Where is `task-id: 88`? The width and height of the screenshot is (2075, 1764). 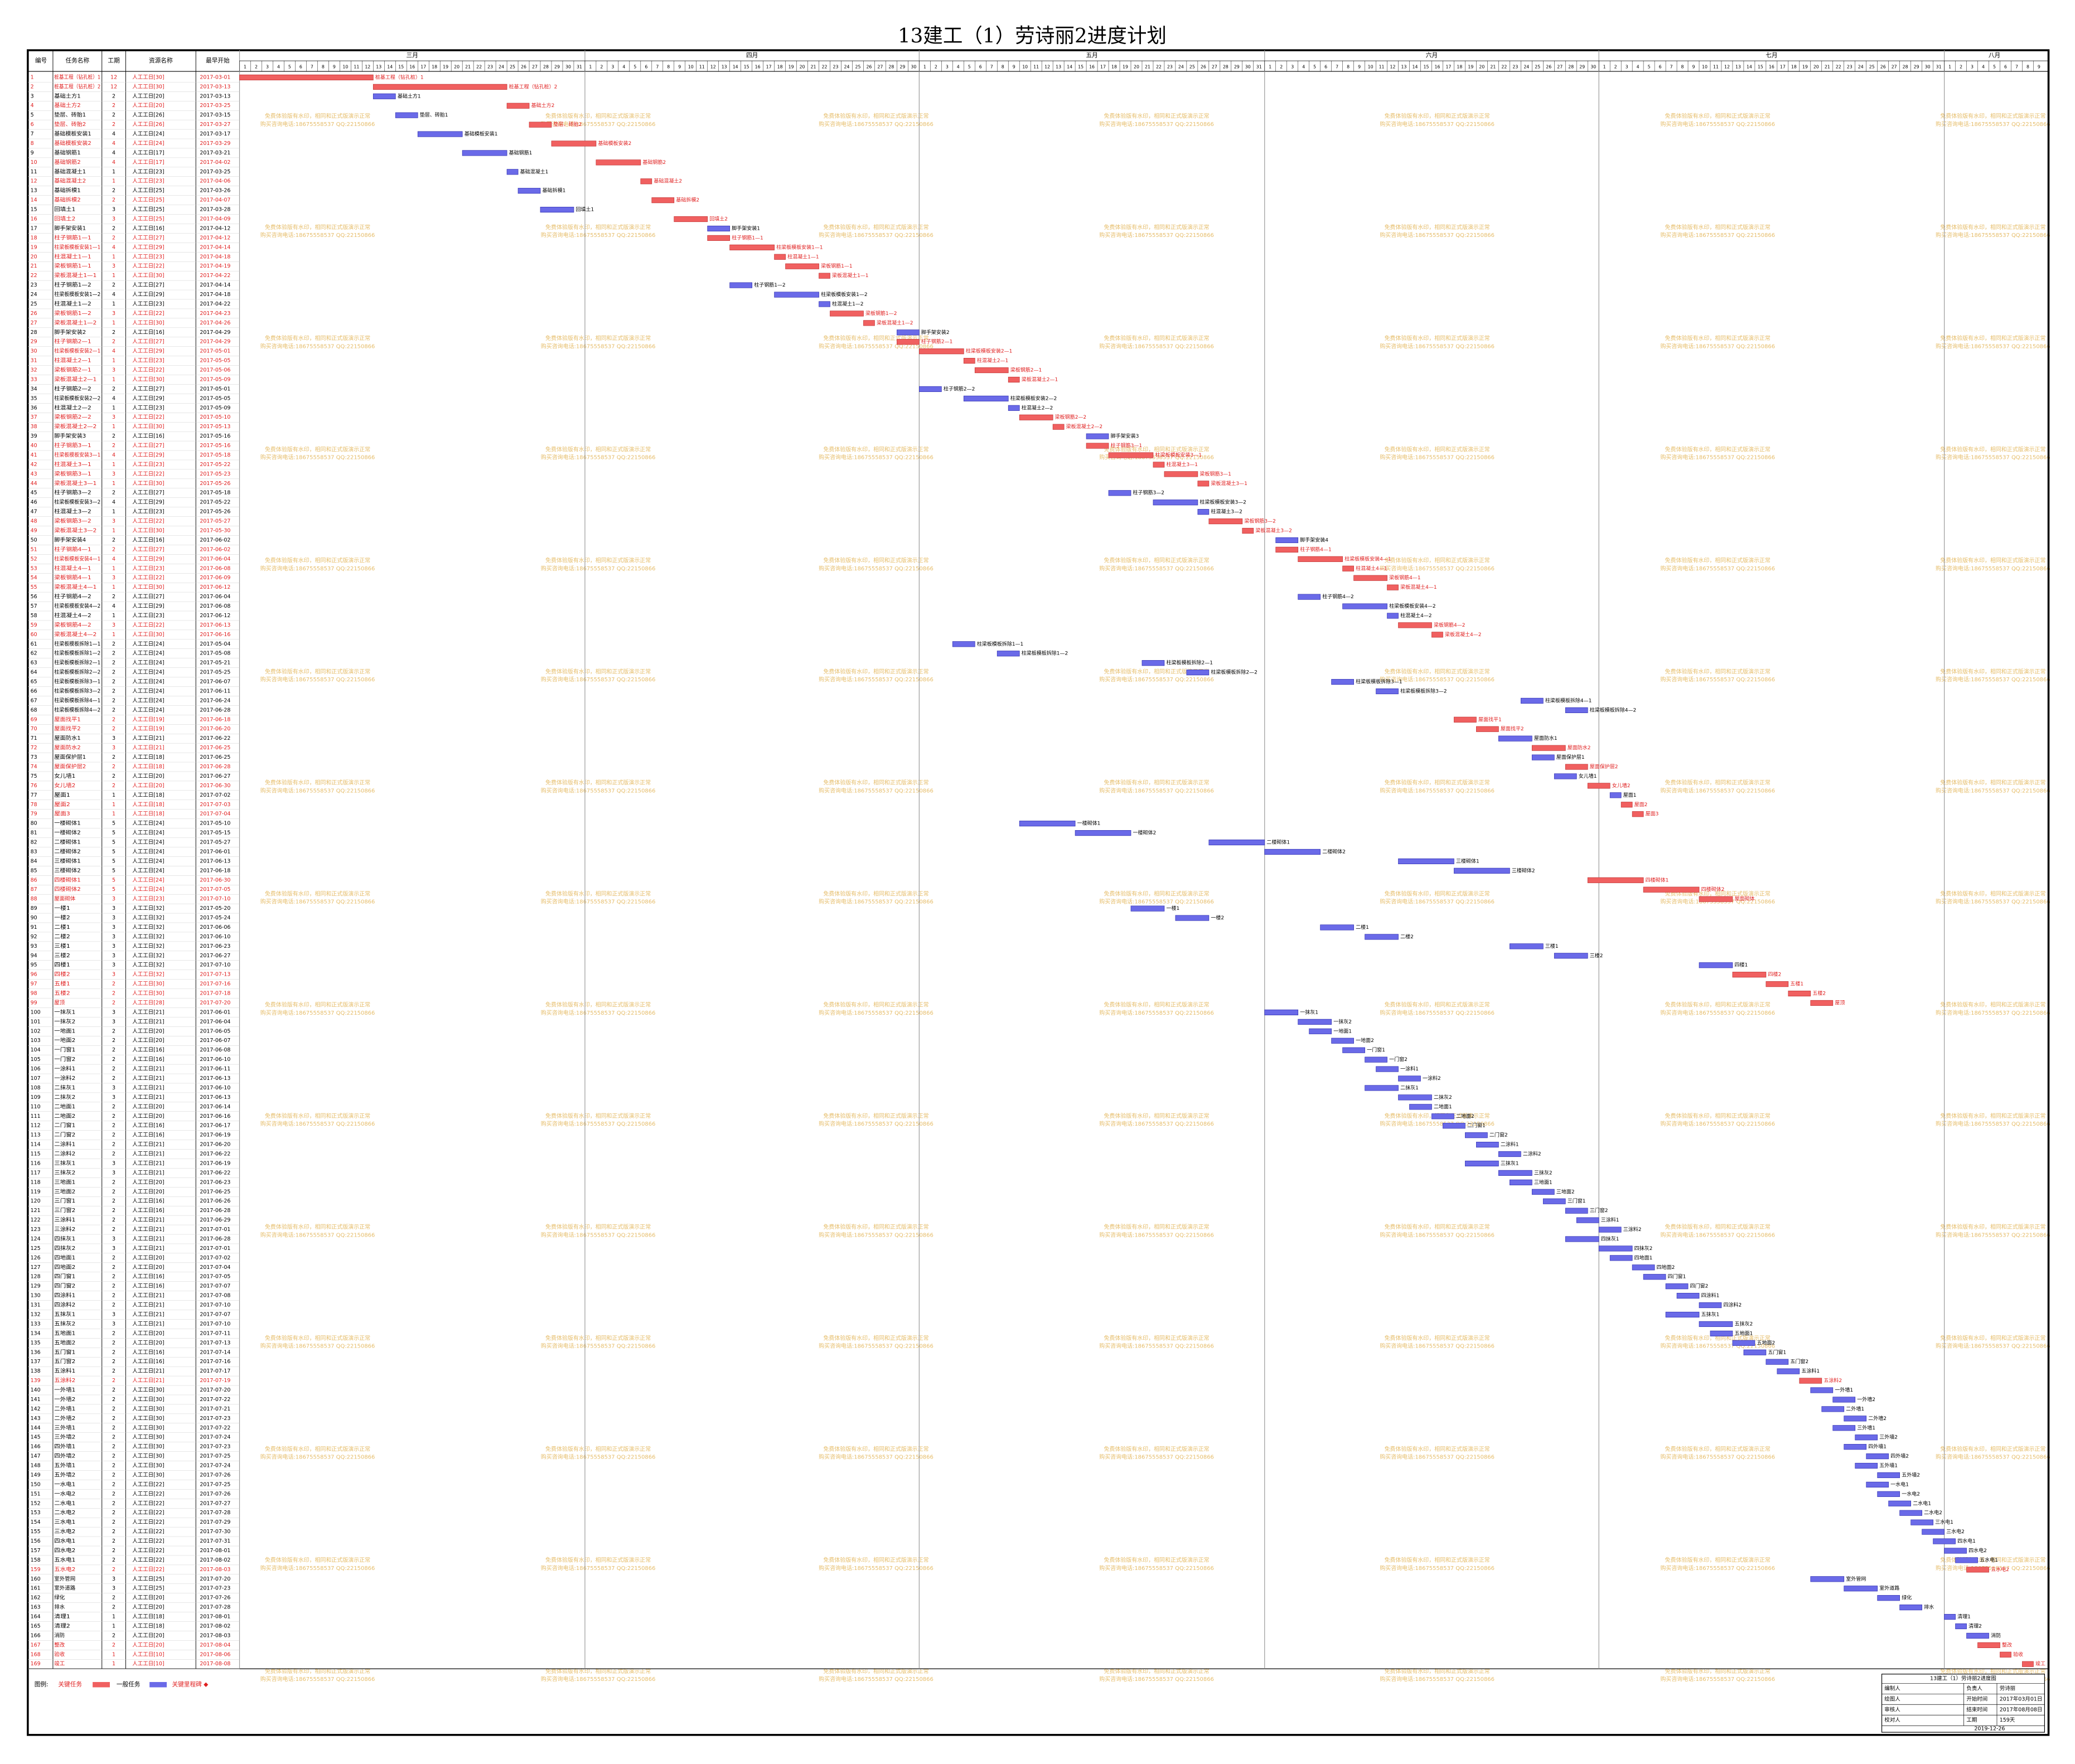
task-id: 88 is located at coordinates (34, 899).